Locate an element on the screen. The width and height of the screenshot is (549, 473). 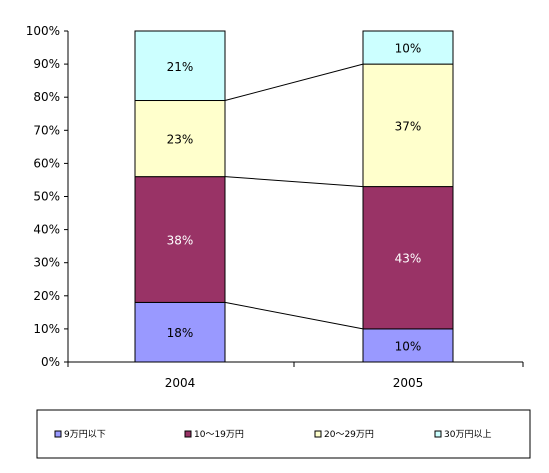
legend: 9万円以下 10～19万円 20～29万円 30万円以上 is located at coordinates (283, 434).